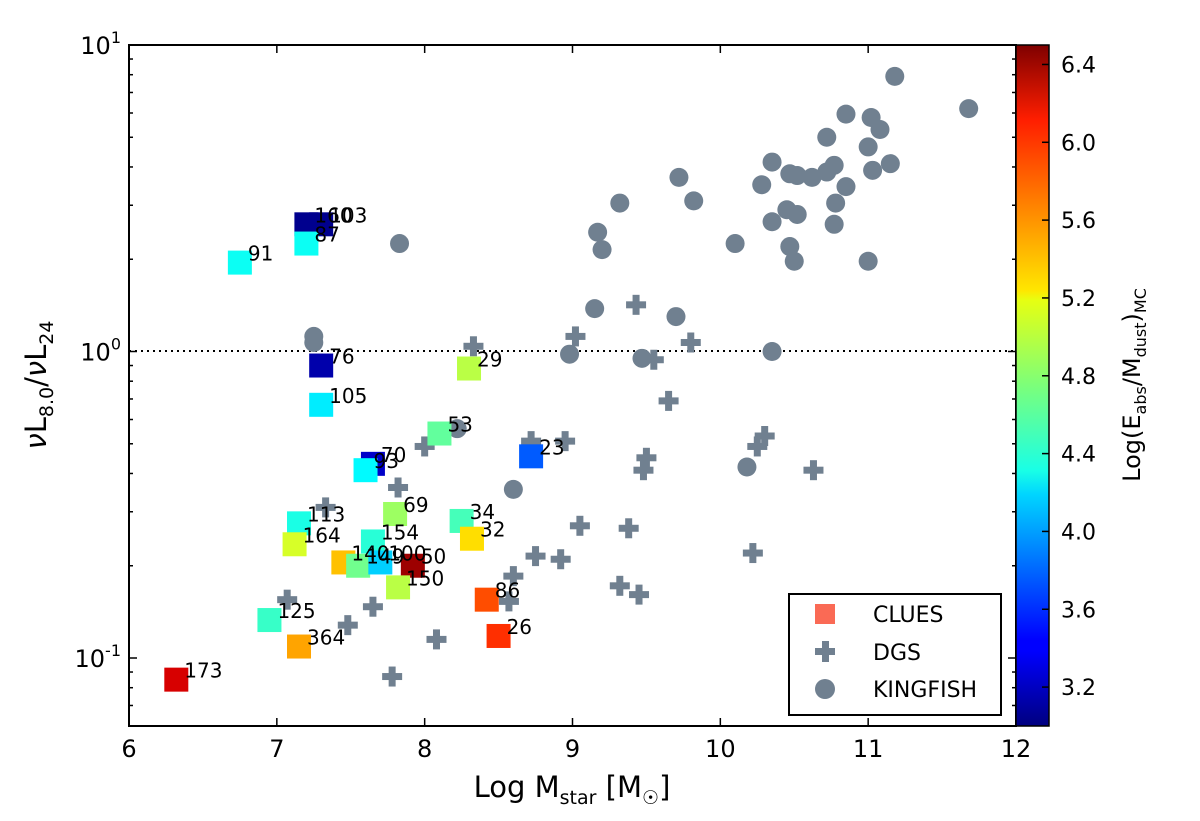 This screenshot has width=1200, height=821. What do you see at coordinates (341, 357) in the screenshot?
I see `clues-point-label: 76` at bounding box center [341, 357].